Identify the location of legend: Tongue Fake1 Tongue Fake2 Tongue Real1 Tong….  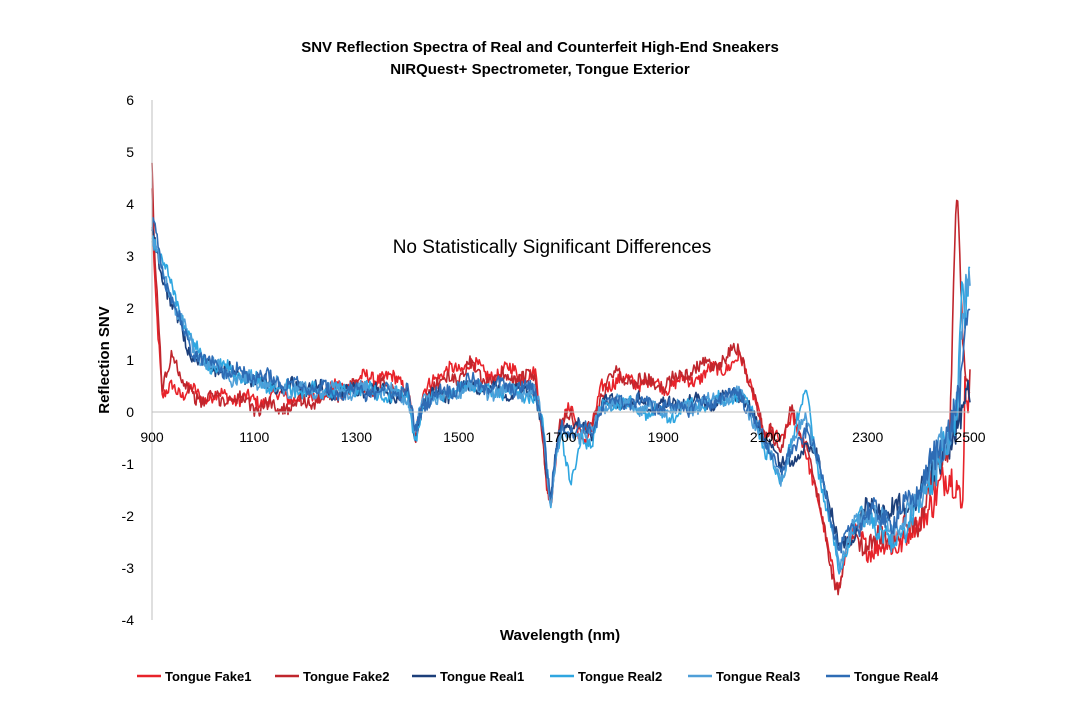
(538, 676).